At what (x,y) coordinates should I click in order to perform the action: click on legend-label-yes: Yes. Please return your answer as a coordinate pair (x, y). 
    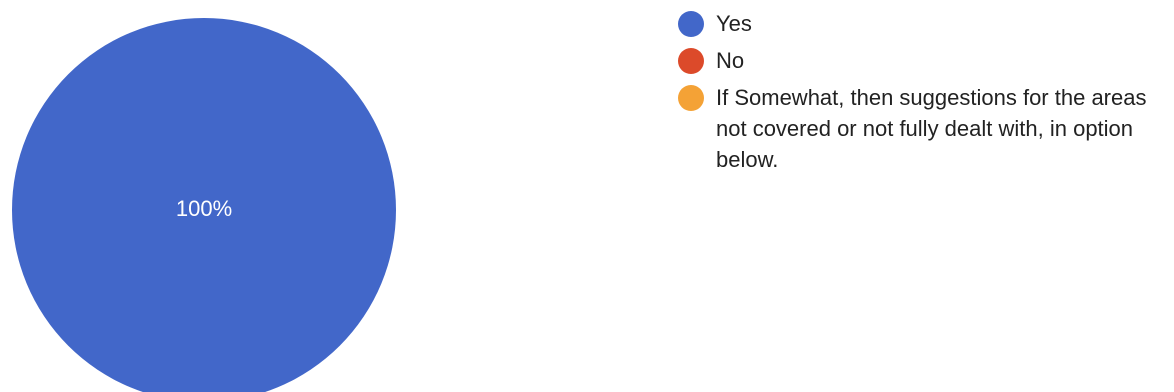
    Looking at the image, I should click on (734, 23).